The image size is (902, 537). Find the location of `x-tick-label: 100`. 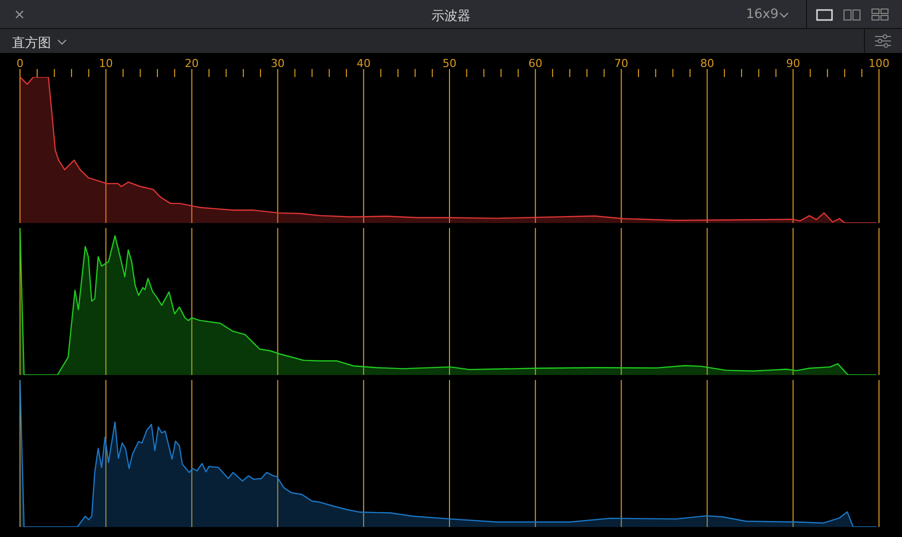

x-tick-label: 100 is located at coordinates (879, 63).